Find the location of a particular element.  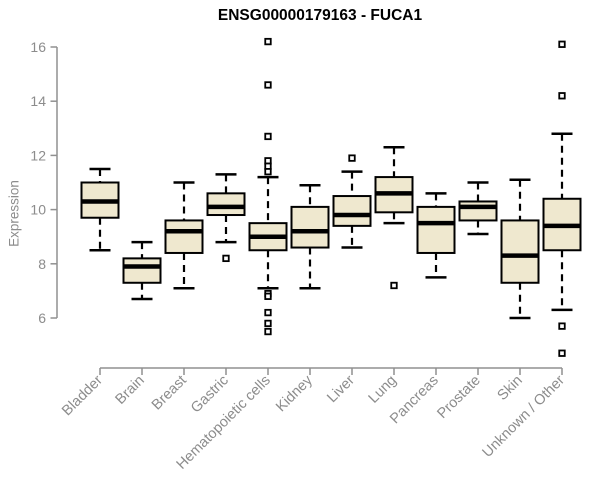

x-tick-label: Brain is located at coordinates (130, 390).